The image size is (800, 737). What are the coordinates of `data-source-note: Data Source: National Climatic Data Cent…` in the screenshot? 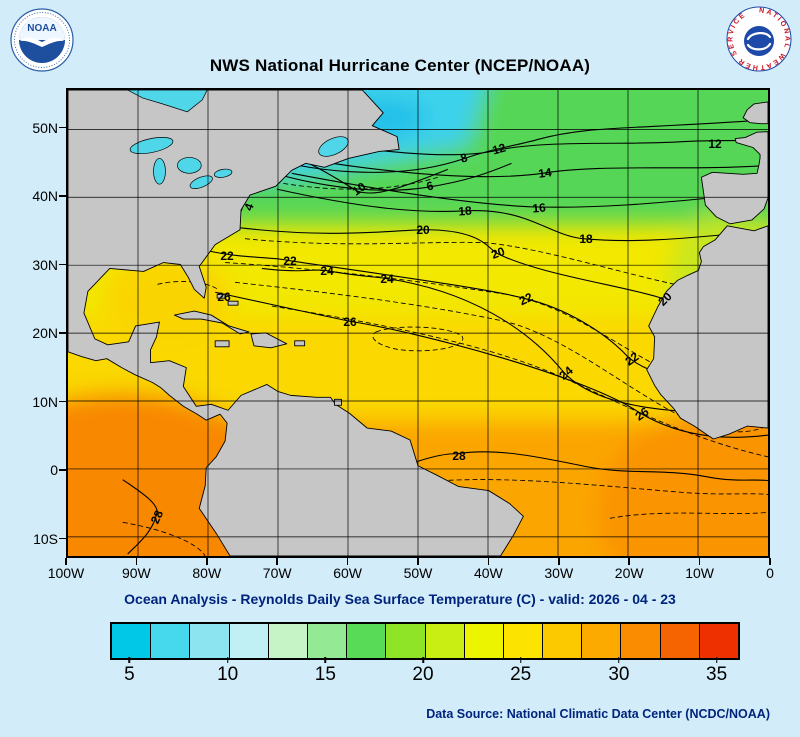 It's located at (598, 714).